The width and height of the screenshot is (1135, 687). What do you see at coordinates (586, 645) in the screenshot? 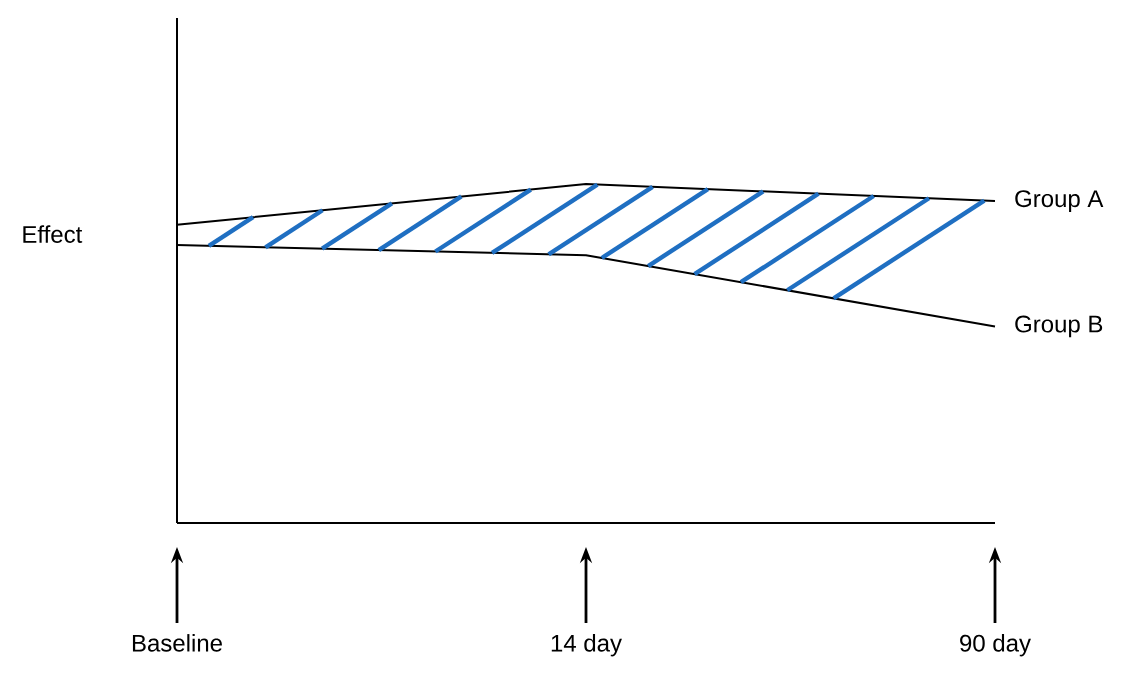
I see `x-tick-label: 14 day` at bounding box center [586, 645].